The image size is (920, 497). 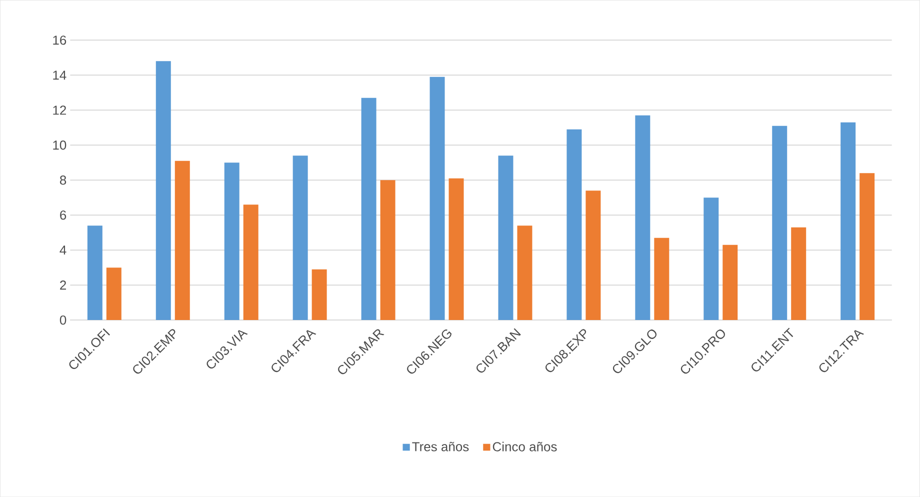 I want to click on y-tick-label: 8, so click(x=63, y=180).